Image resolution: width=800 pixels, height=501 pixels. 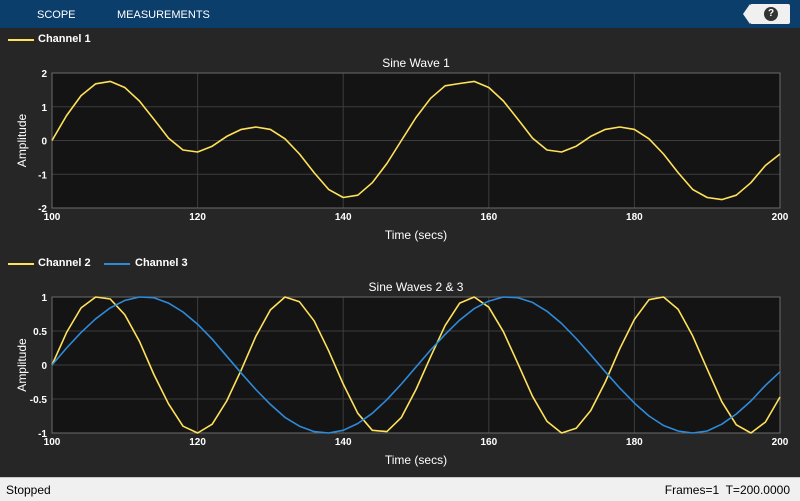 I want to click on y-tick-label: 2, so click(x=44, y=74).